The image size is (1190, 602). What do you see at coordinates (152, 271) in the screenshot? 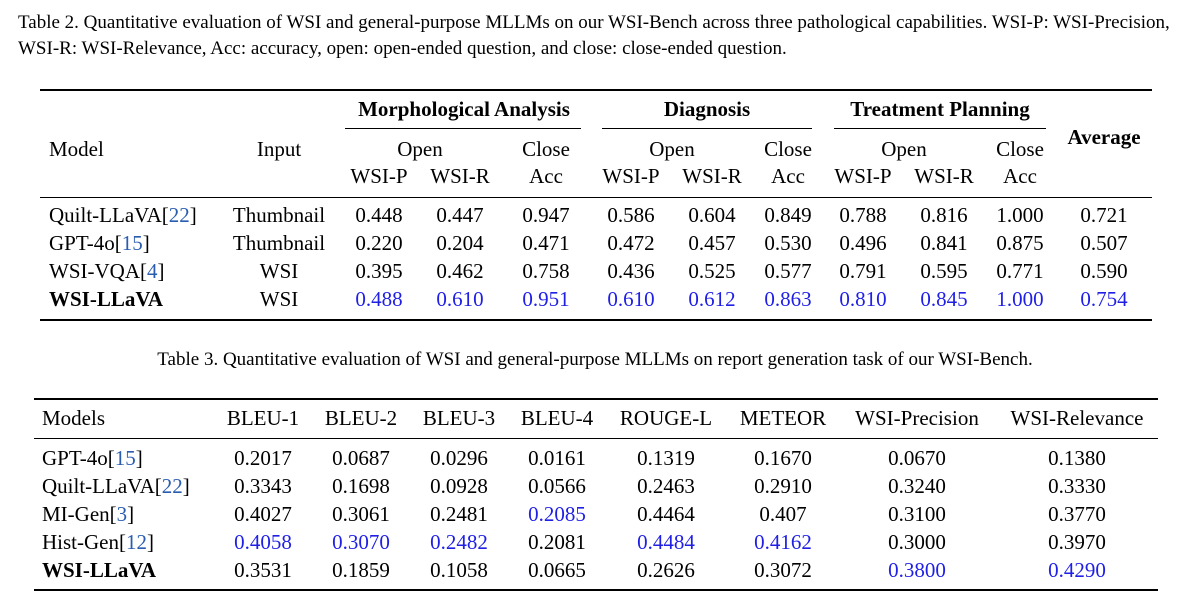
I see `citation-link: 4` at bounding box center [152, 271].